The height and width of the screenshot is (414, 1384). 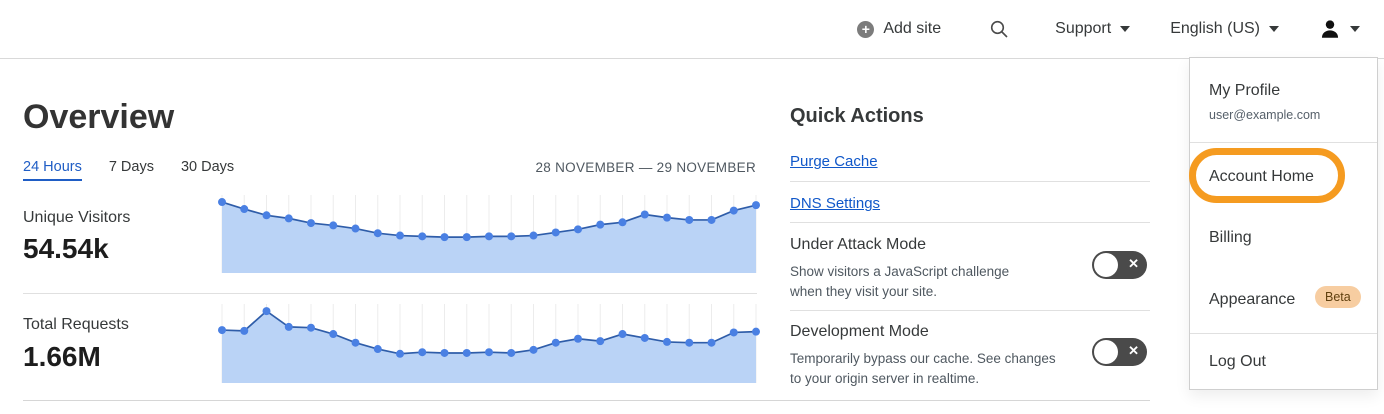 What do you see at coordinates (835, 203) in the screenshot?
I see `dns-settings-link: DNS Settings` at bounding box center [835, 203].